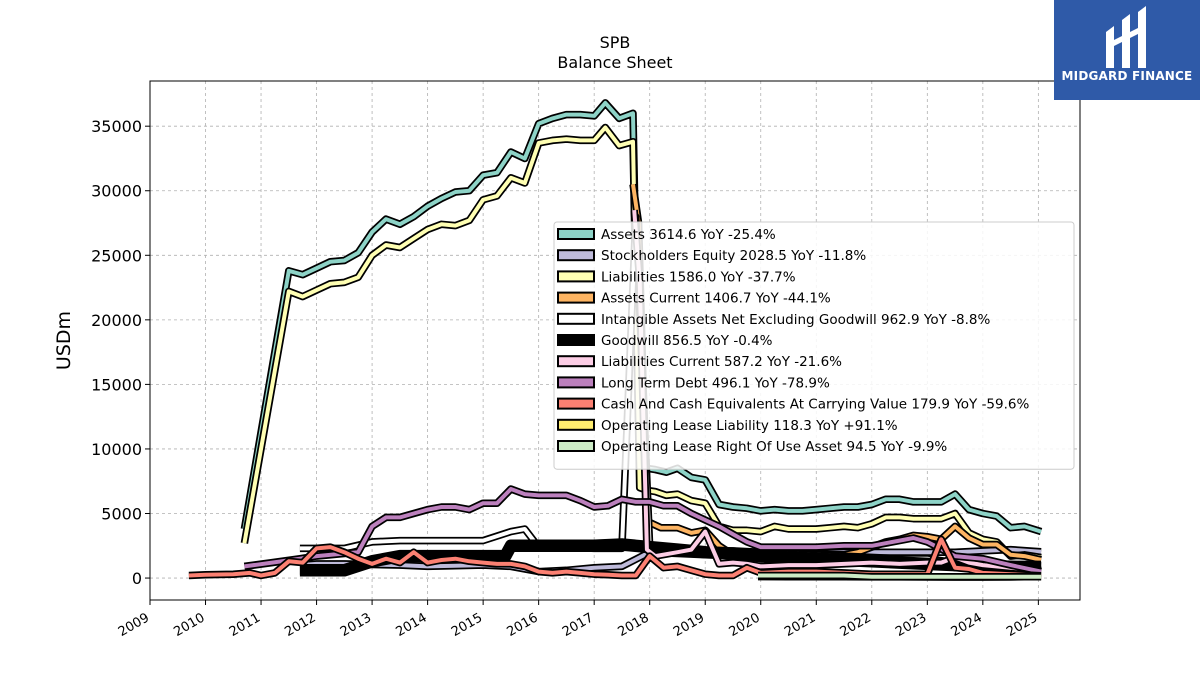 This screenshot has height=675, width=1200. What do you see at coordinates (1022, 625) in the screenshot?
I see `x-tick-label: 2025` at bounding box center [1022, 625].